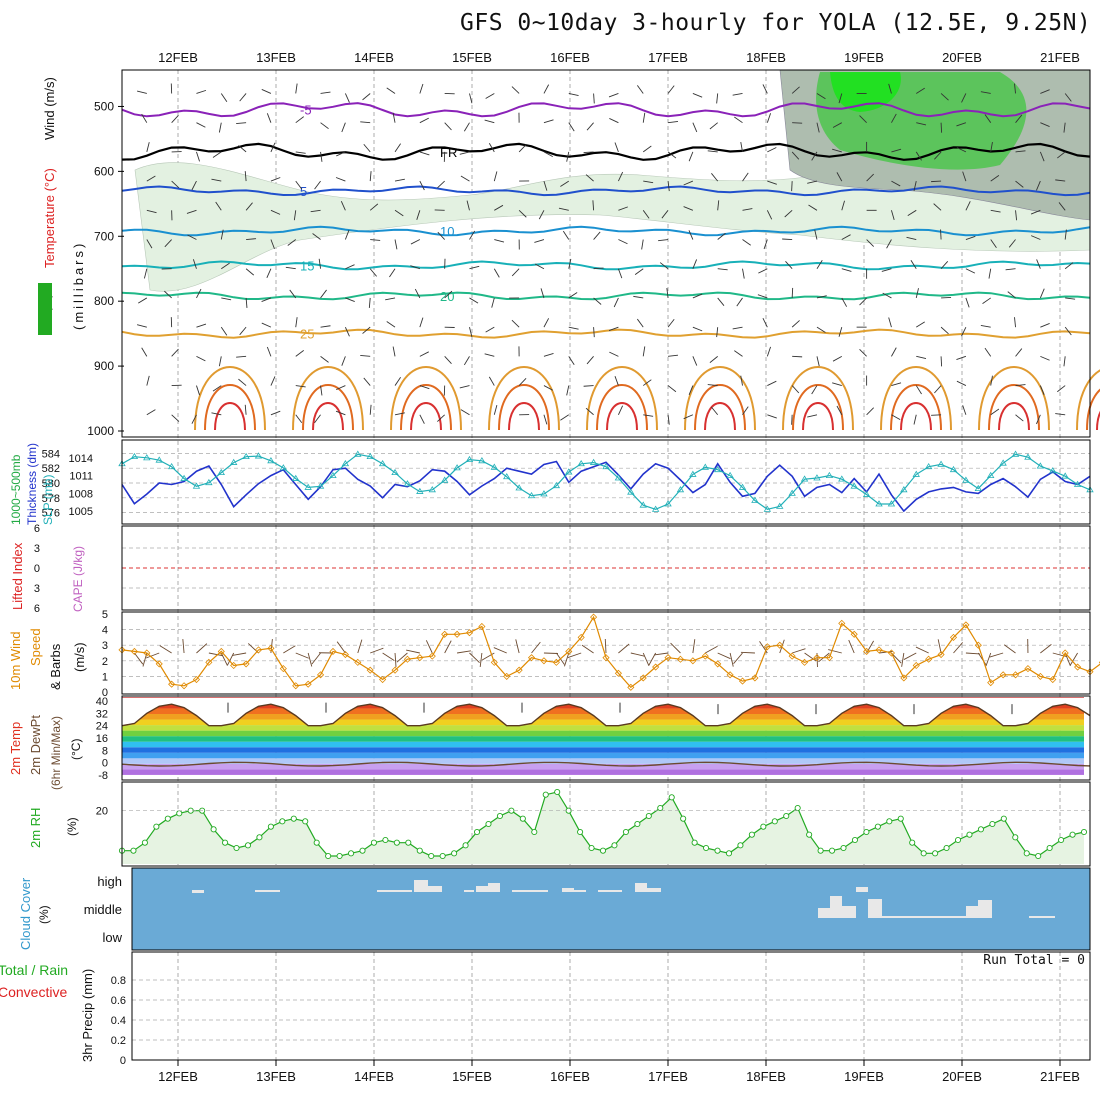  What do you see at coordinates (37, 549) in the screenshot?
I see `li-tick-label: 3` at bounding box center [37, 549].